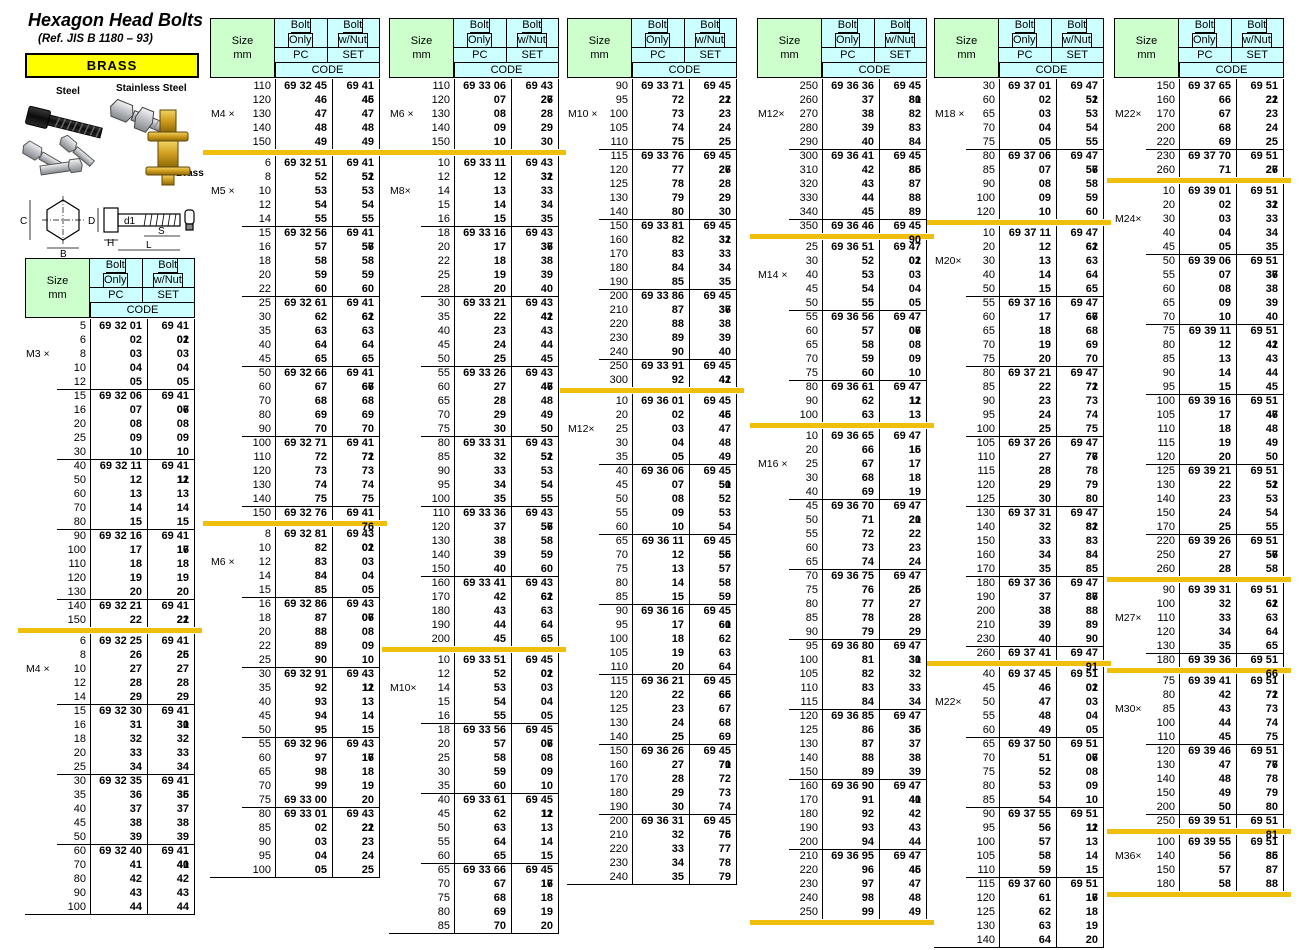 Image resolution: width=1300 pixels, height=950 pixels. Describe the element at coordinates (295, 457) in the screenshot. I see `table-row: 110 72 72` at that location.